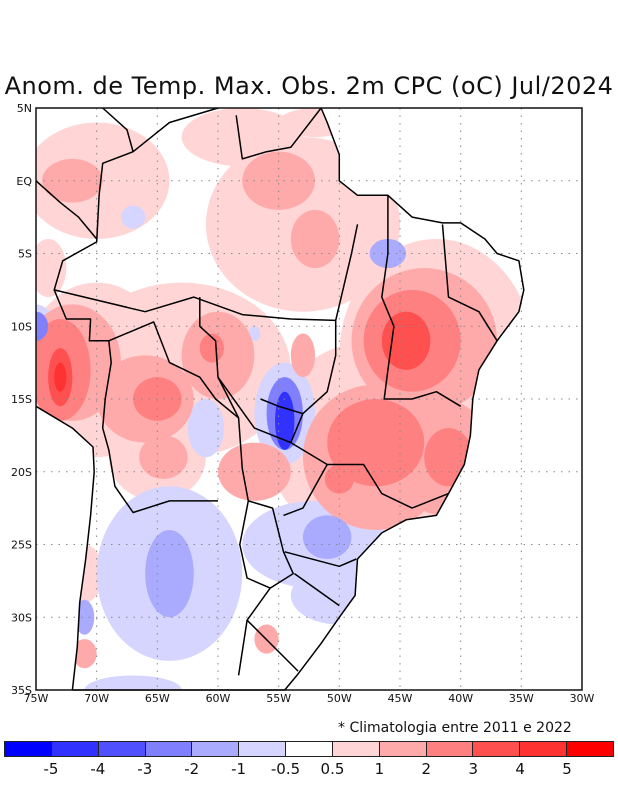 Image resolution: width=618 pixels, height=800 pixels. What do you see at coordinates (157, 698) in the screenshot?
I see `longitude-label: 65W` at bounding box center [157, 698].